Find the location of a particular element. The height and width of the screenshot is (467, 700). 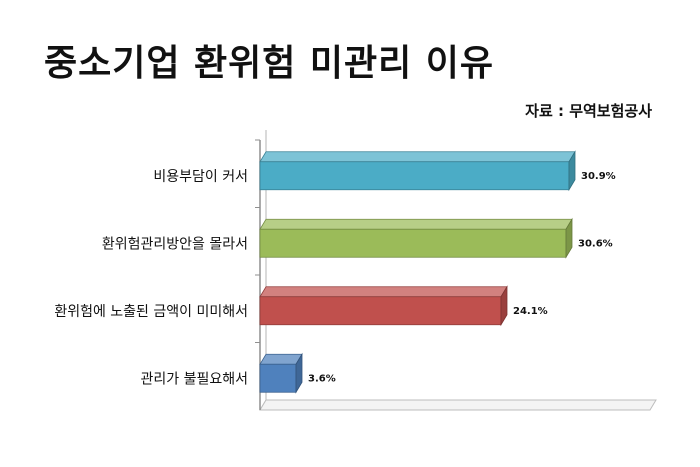

chart-floor is located at coordinates (458, 405).